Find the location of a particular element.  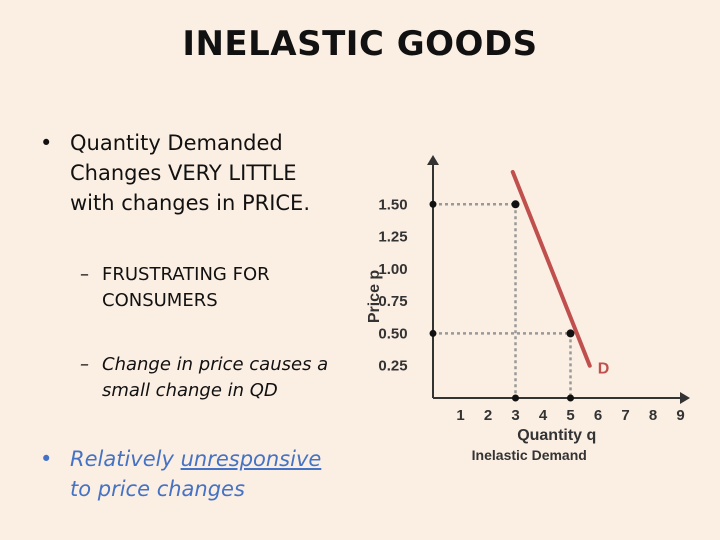

sub-bullet-1-line-1: FRUSTRATING FOR is located at coordinates (186, 274).